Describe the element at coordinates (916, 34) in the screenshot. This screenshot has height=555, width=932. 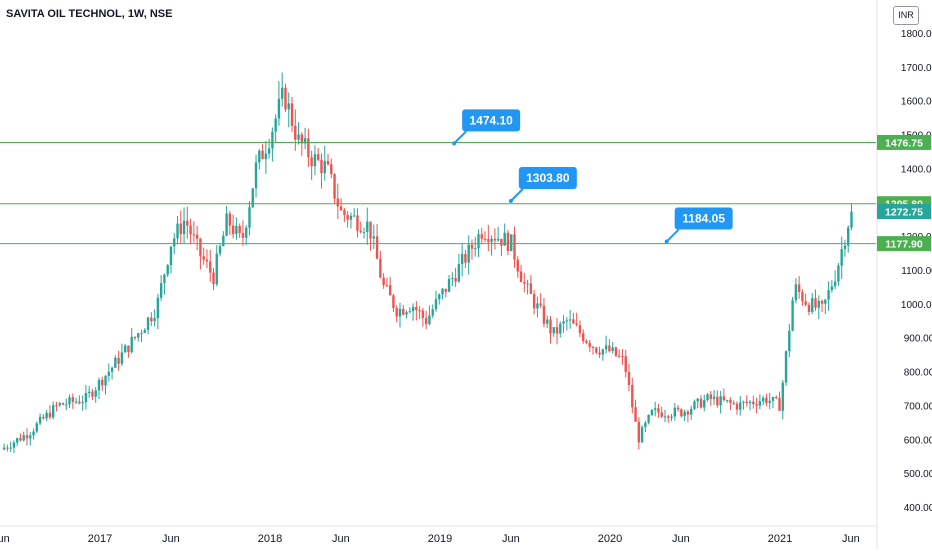
I see `y-tick-label: 1800.00` at that location.